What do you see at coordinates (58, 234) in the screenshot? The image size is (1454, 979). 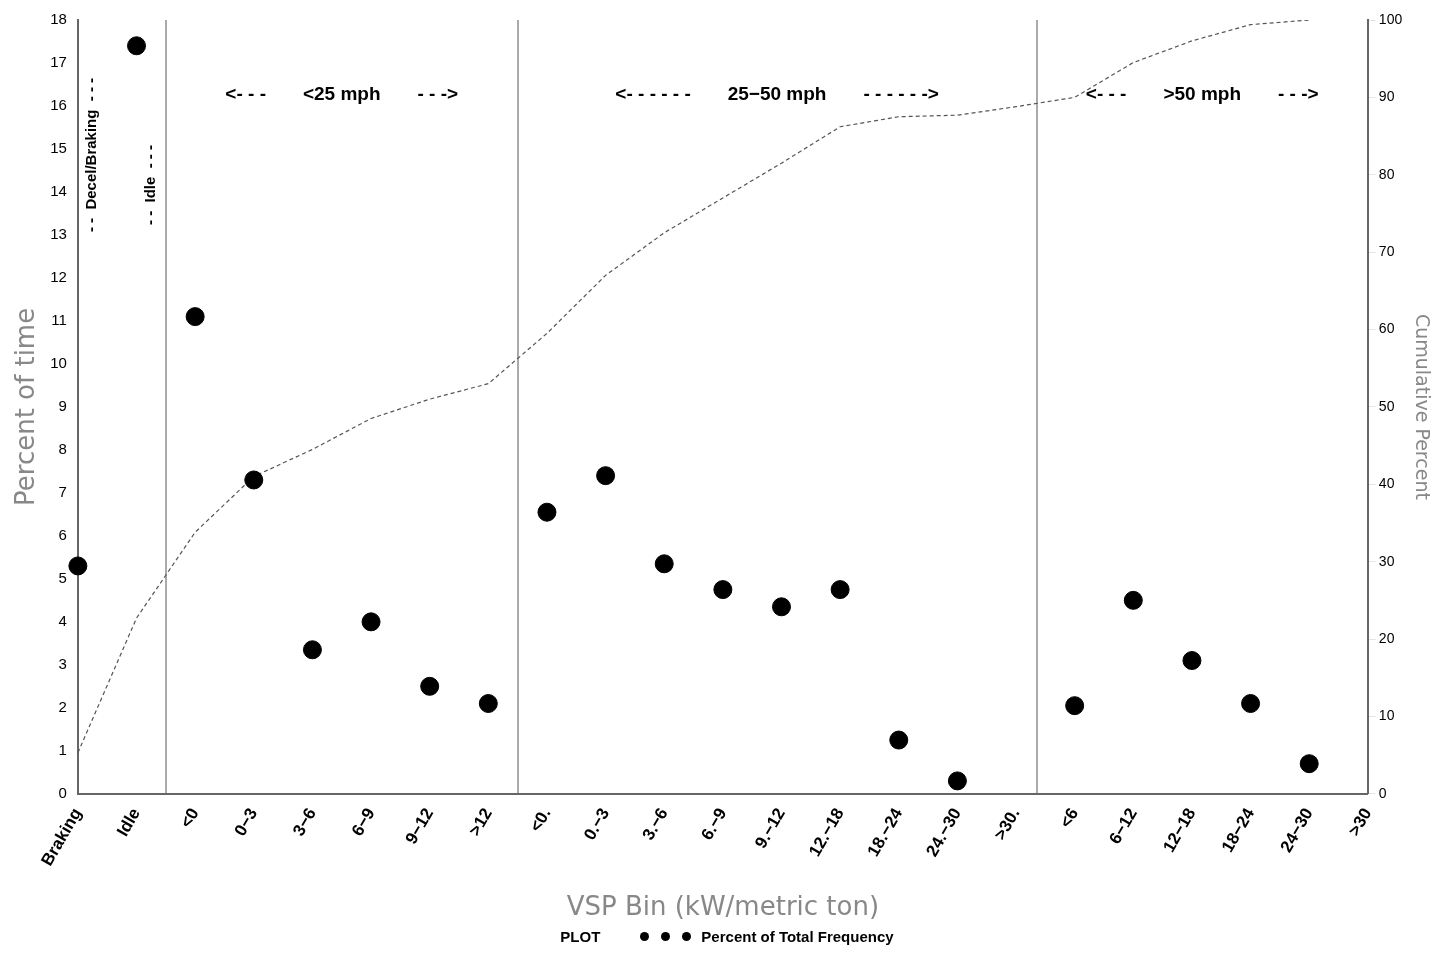 I see `y-tick-label: 13` at bounding box center [58, 234].